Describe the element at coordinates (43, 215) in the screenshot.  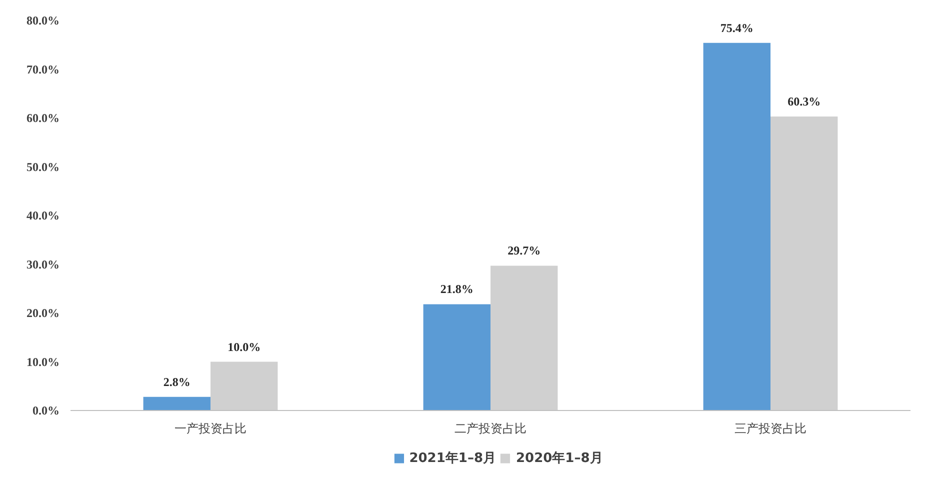
I see `y-tick-label: 40.0%` at that location.